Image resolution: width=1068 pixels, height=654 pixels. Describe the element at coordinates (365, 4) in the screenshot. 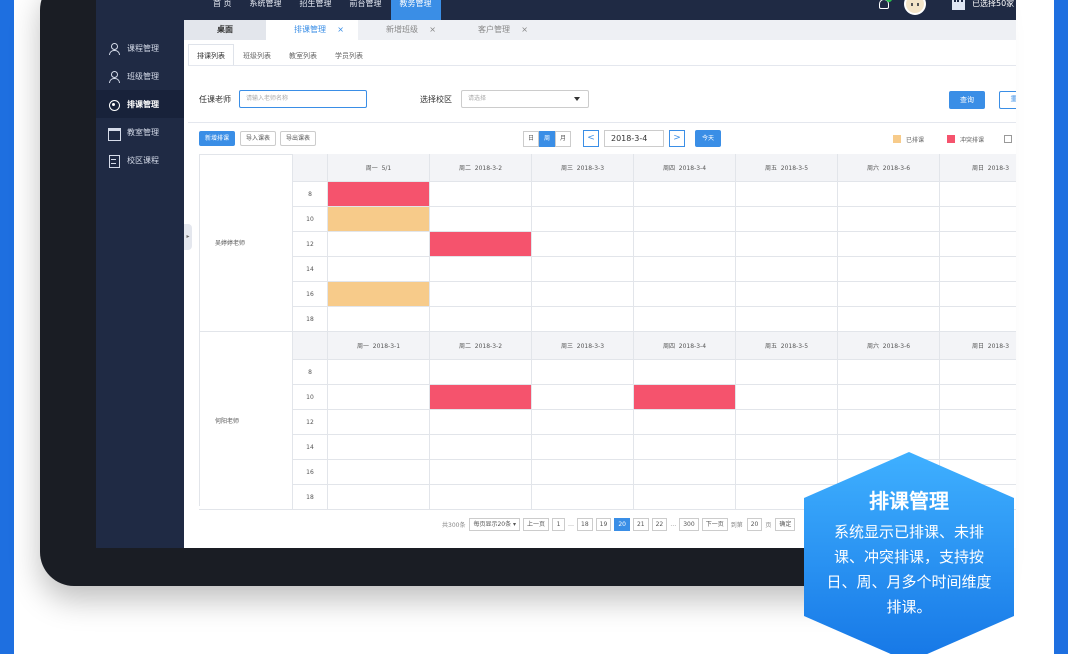

I see `top-menu-item: 前台管理` at that location.